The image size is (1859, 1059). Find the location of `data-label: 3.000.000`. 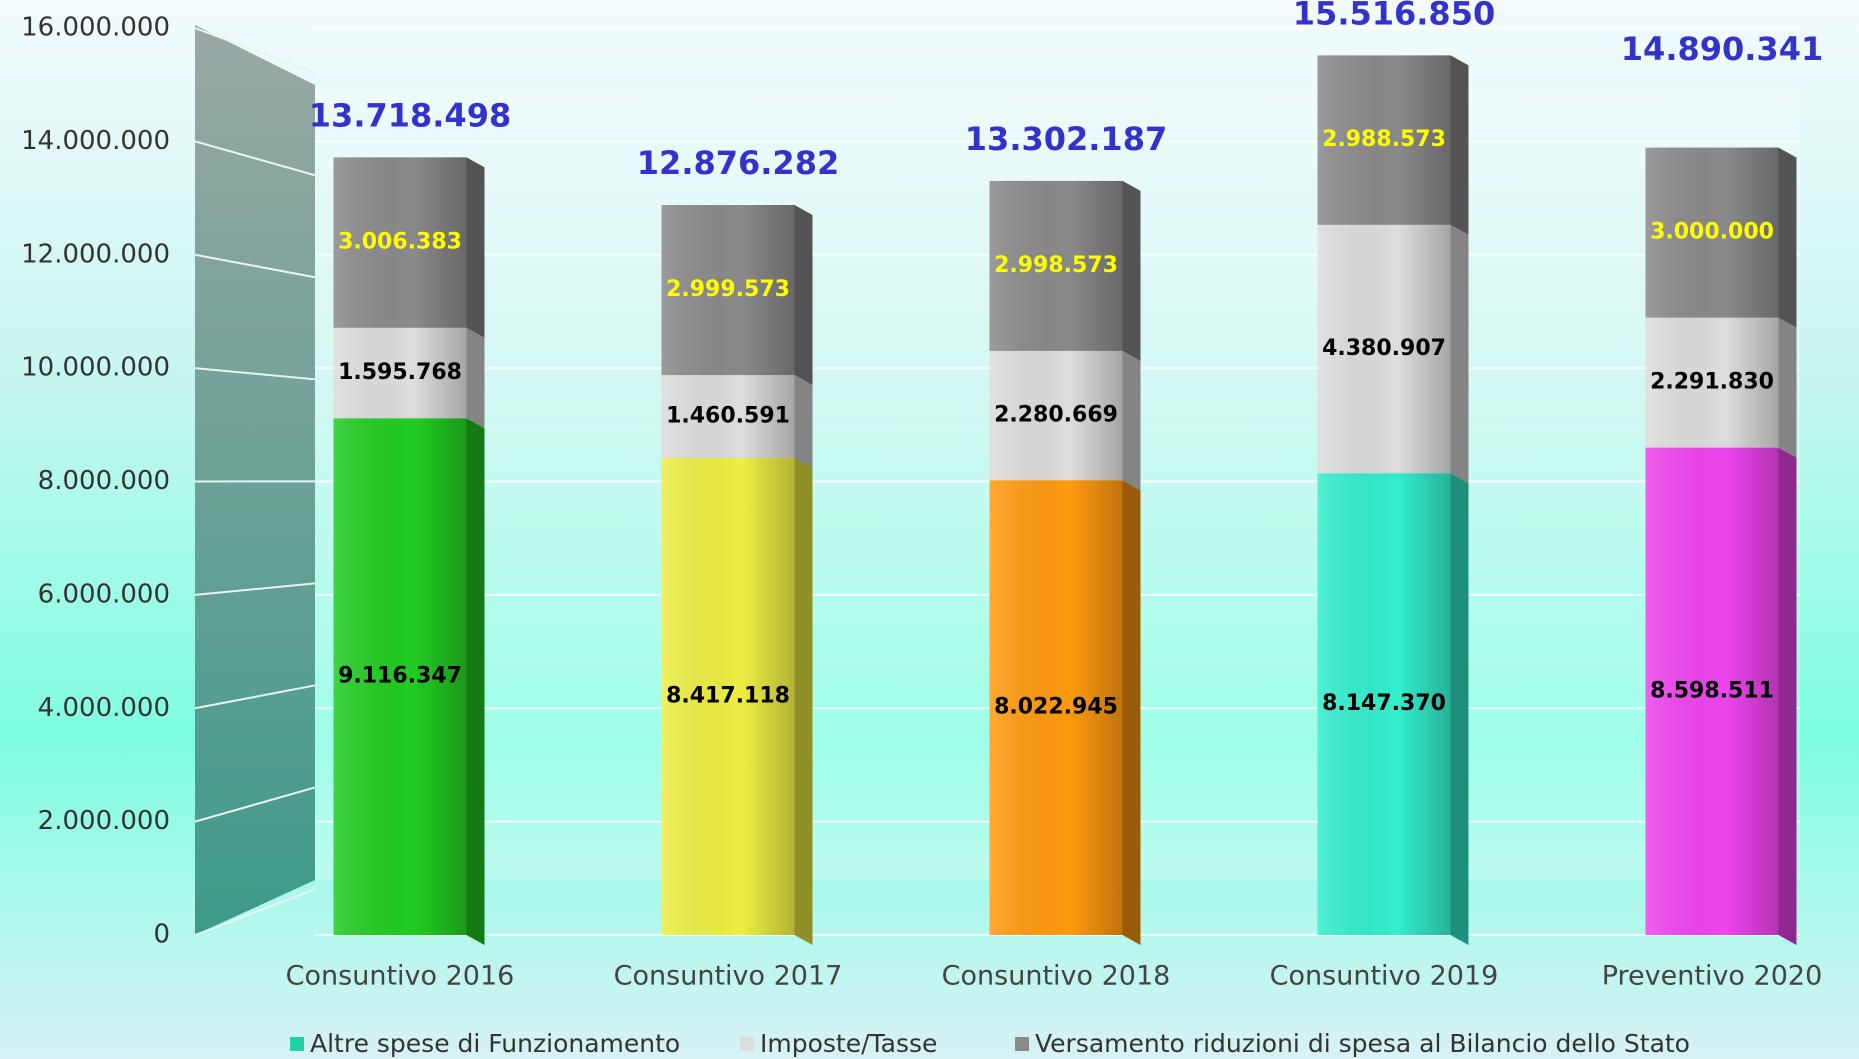

data-label: 3.000.000 is located at coordinates (1712, 232).